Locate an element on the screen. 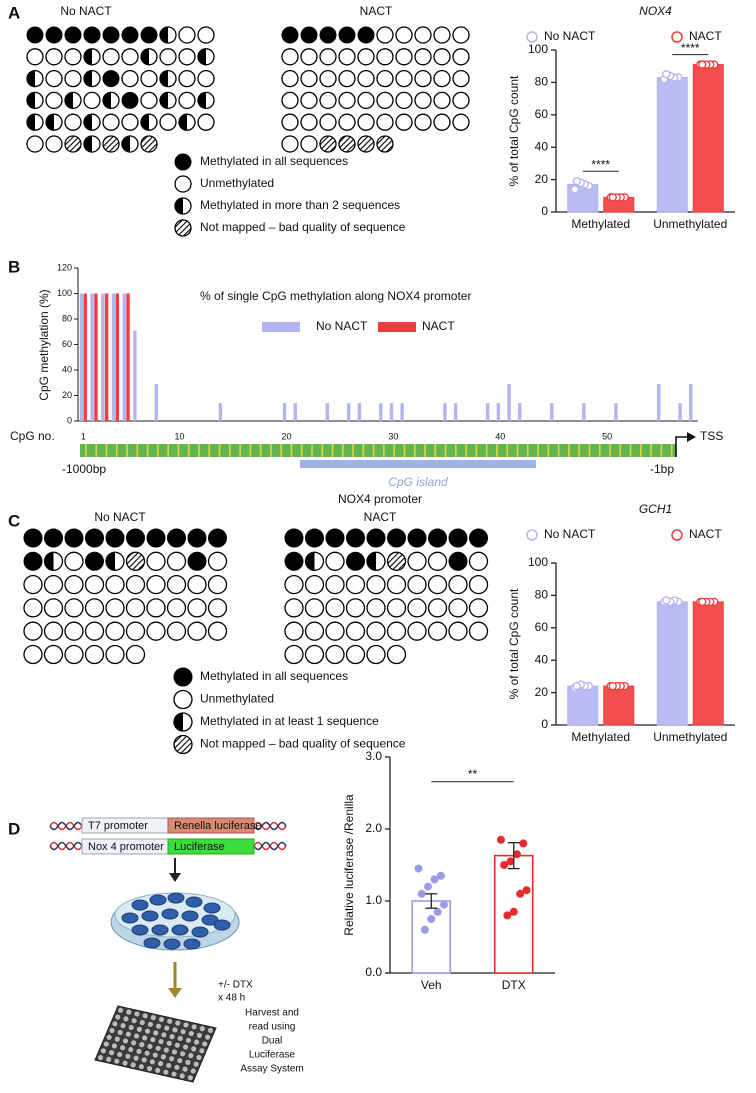  x-tick-label: DTX is located at coordinates (514, 985).